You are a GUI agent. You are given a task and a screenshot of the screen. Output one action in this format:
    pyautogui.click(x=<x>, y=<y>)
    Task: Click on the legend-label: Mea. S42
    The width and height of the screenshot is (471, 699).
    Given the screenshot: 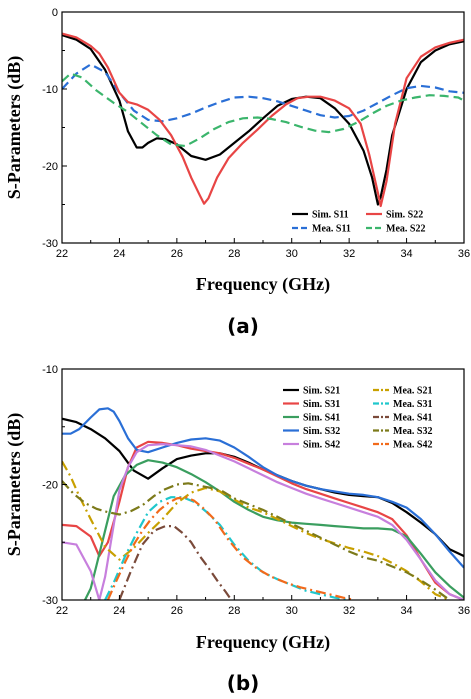 What is the action you would take?
    pyautogui.click(x=412, y=445)
    